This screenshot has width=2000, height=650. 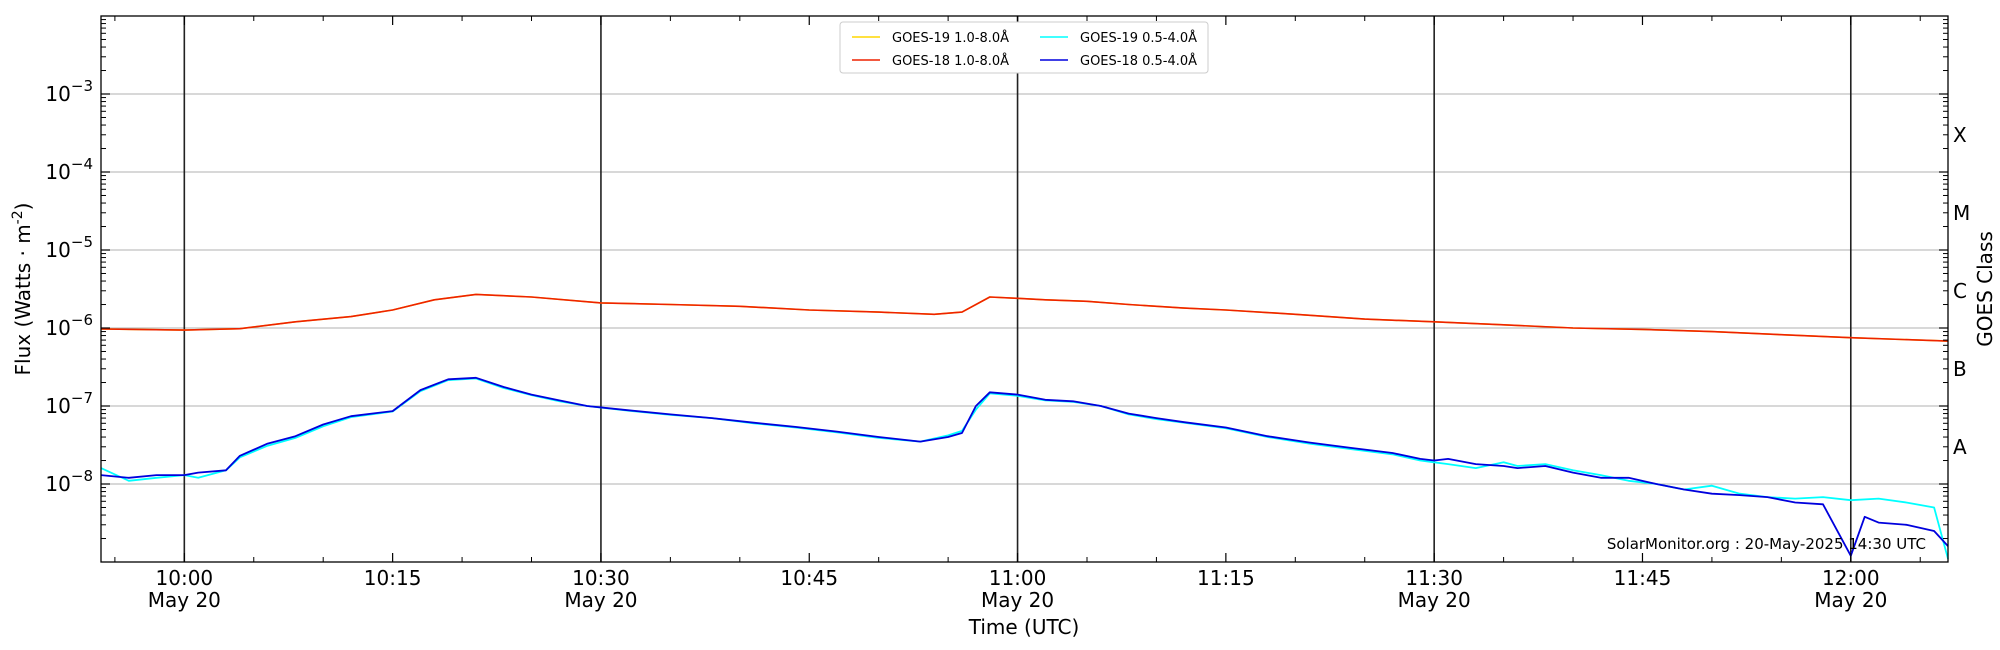 What do you see at coordinates (23, 207) in the screenshot?
I see `y-axis-label-close: )` at bounding box center [23, 207].